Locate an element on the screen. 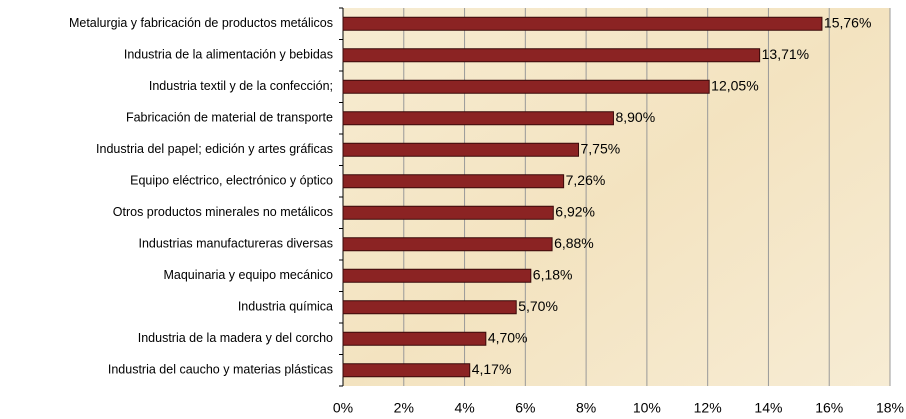 The image size is (906, 419). value-label: 6,18% is located at coordinates (553, 274).